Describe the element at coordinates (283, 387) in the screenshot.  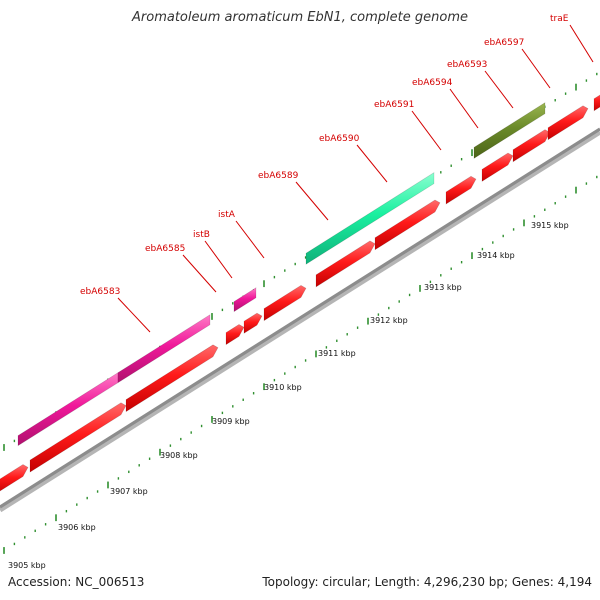
I see `kbp-scale-label: 3910 kbp` at that location.